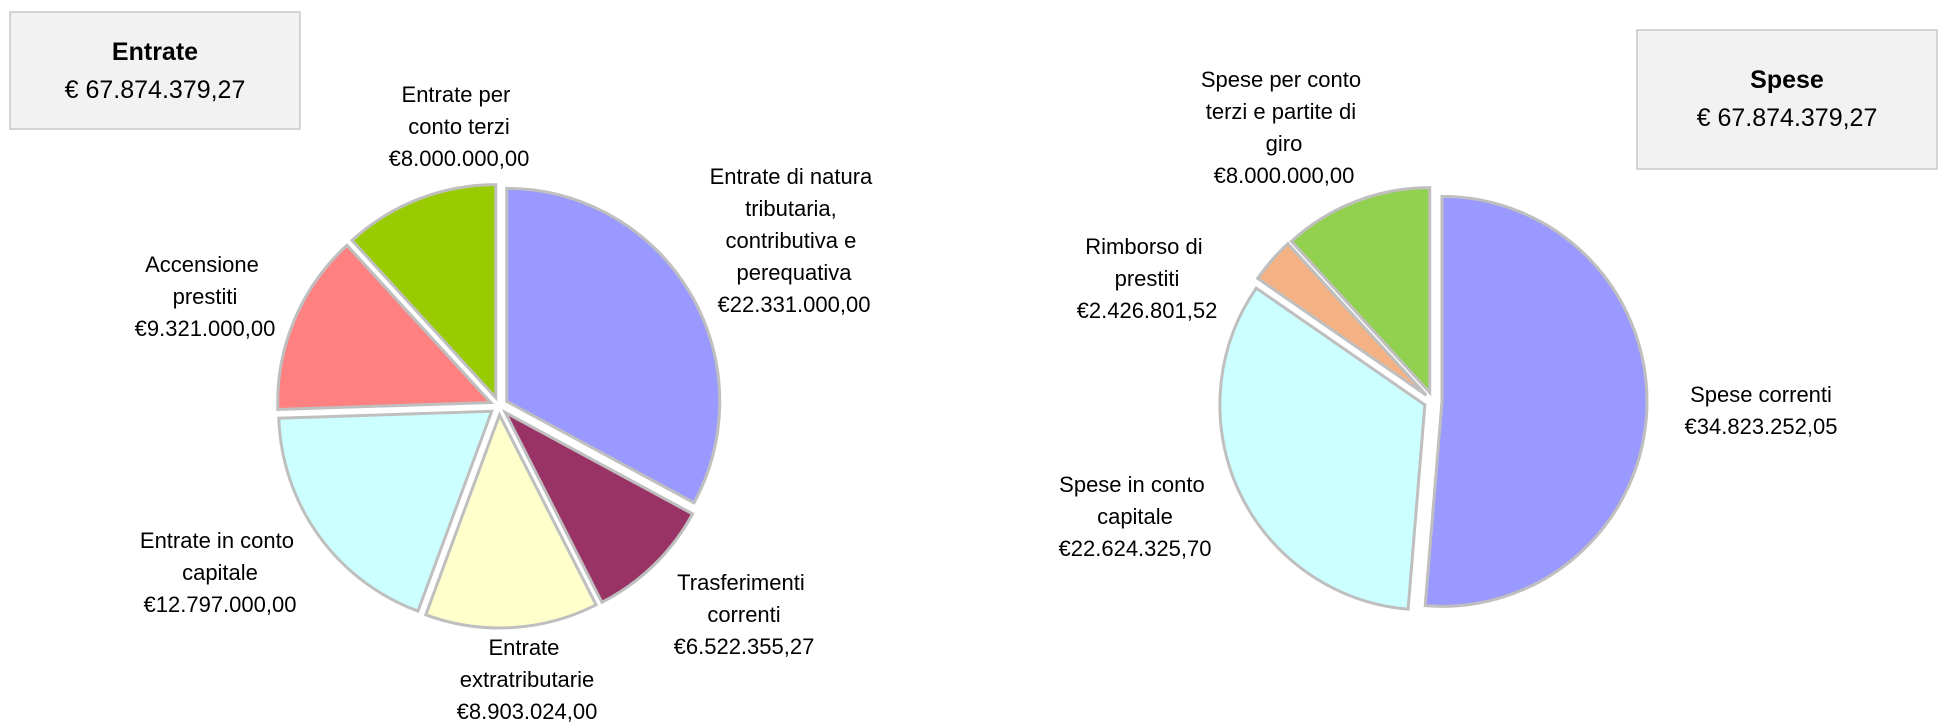  I want to click on label-line: Rimborso di, so click(1146, 246).